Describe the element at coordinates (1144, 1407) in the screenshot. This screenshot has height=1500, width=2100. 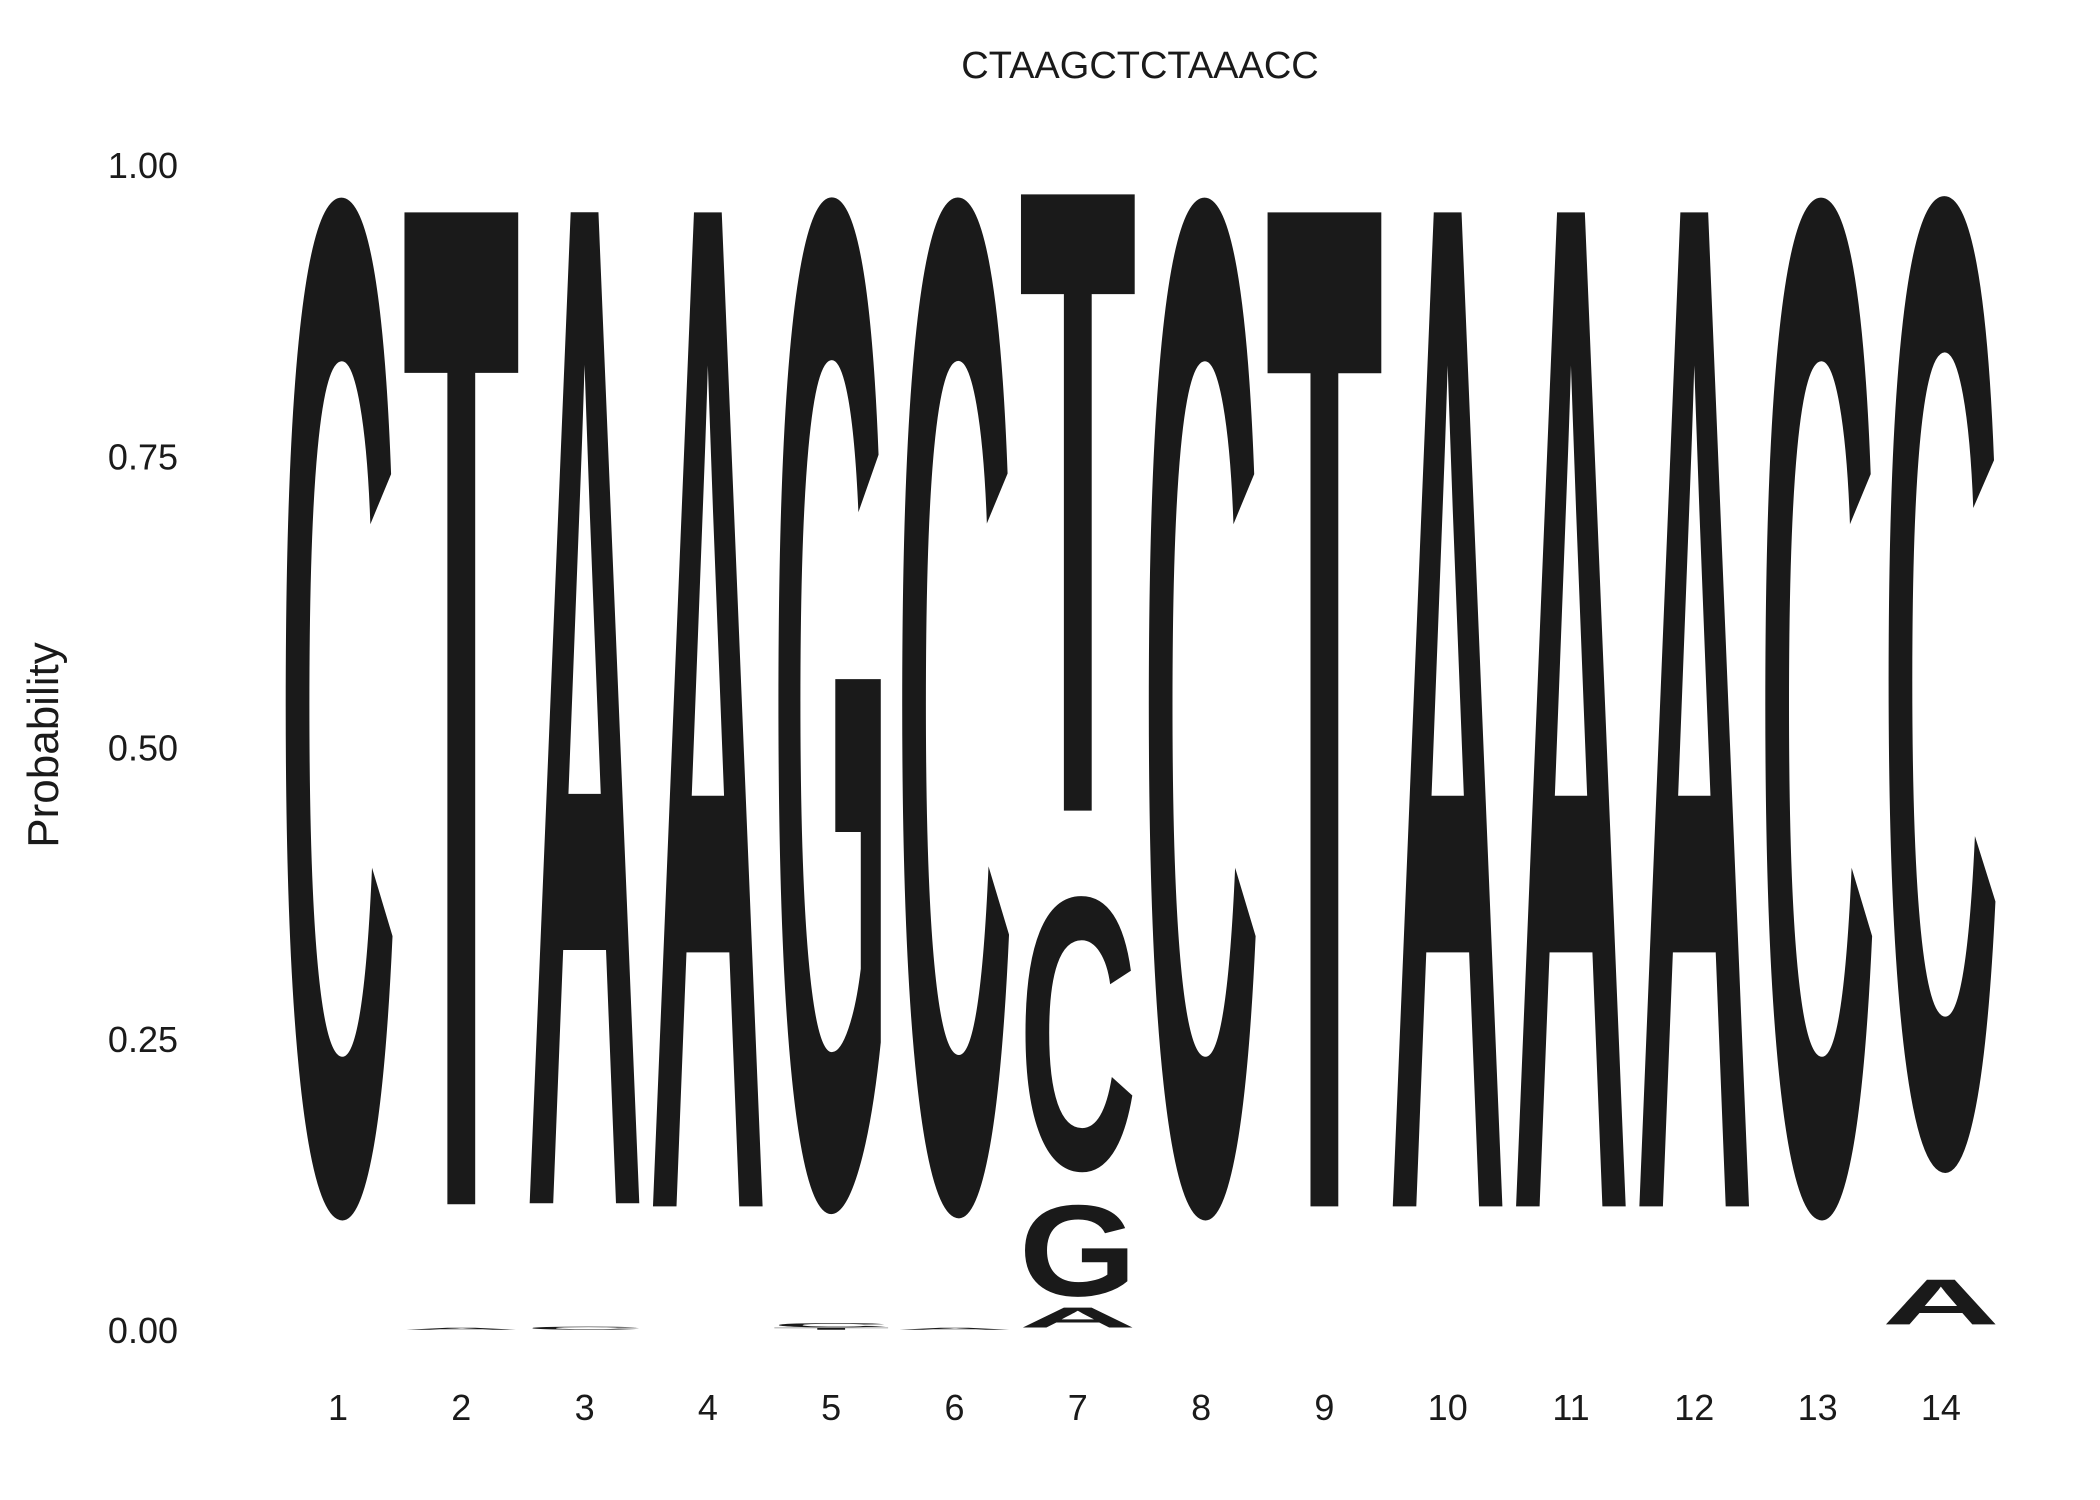
I see `x-axis-ticks: 1 2 3 4 5 6 7 8 9 10 11 12 13 14` at that location.